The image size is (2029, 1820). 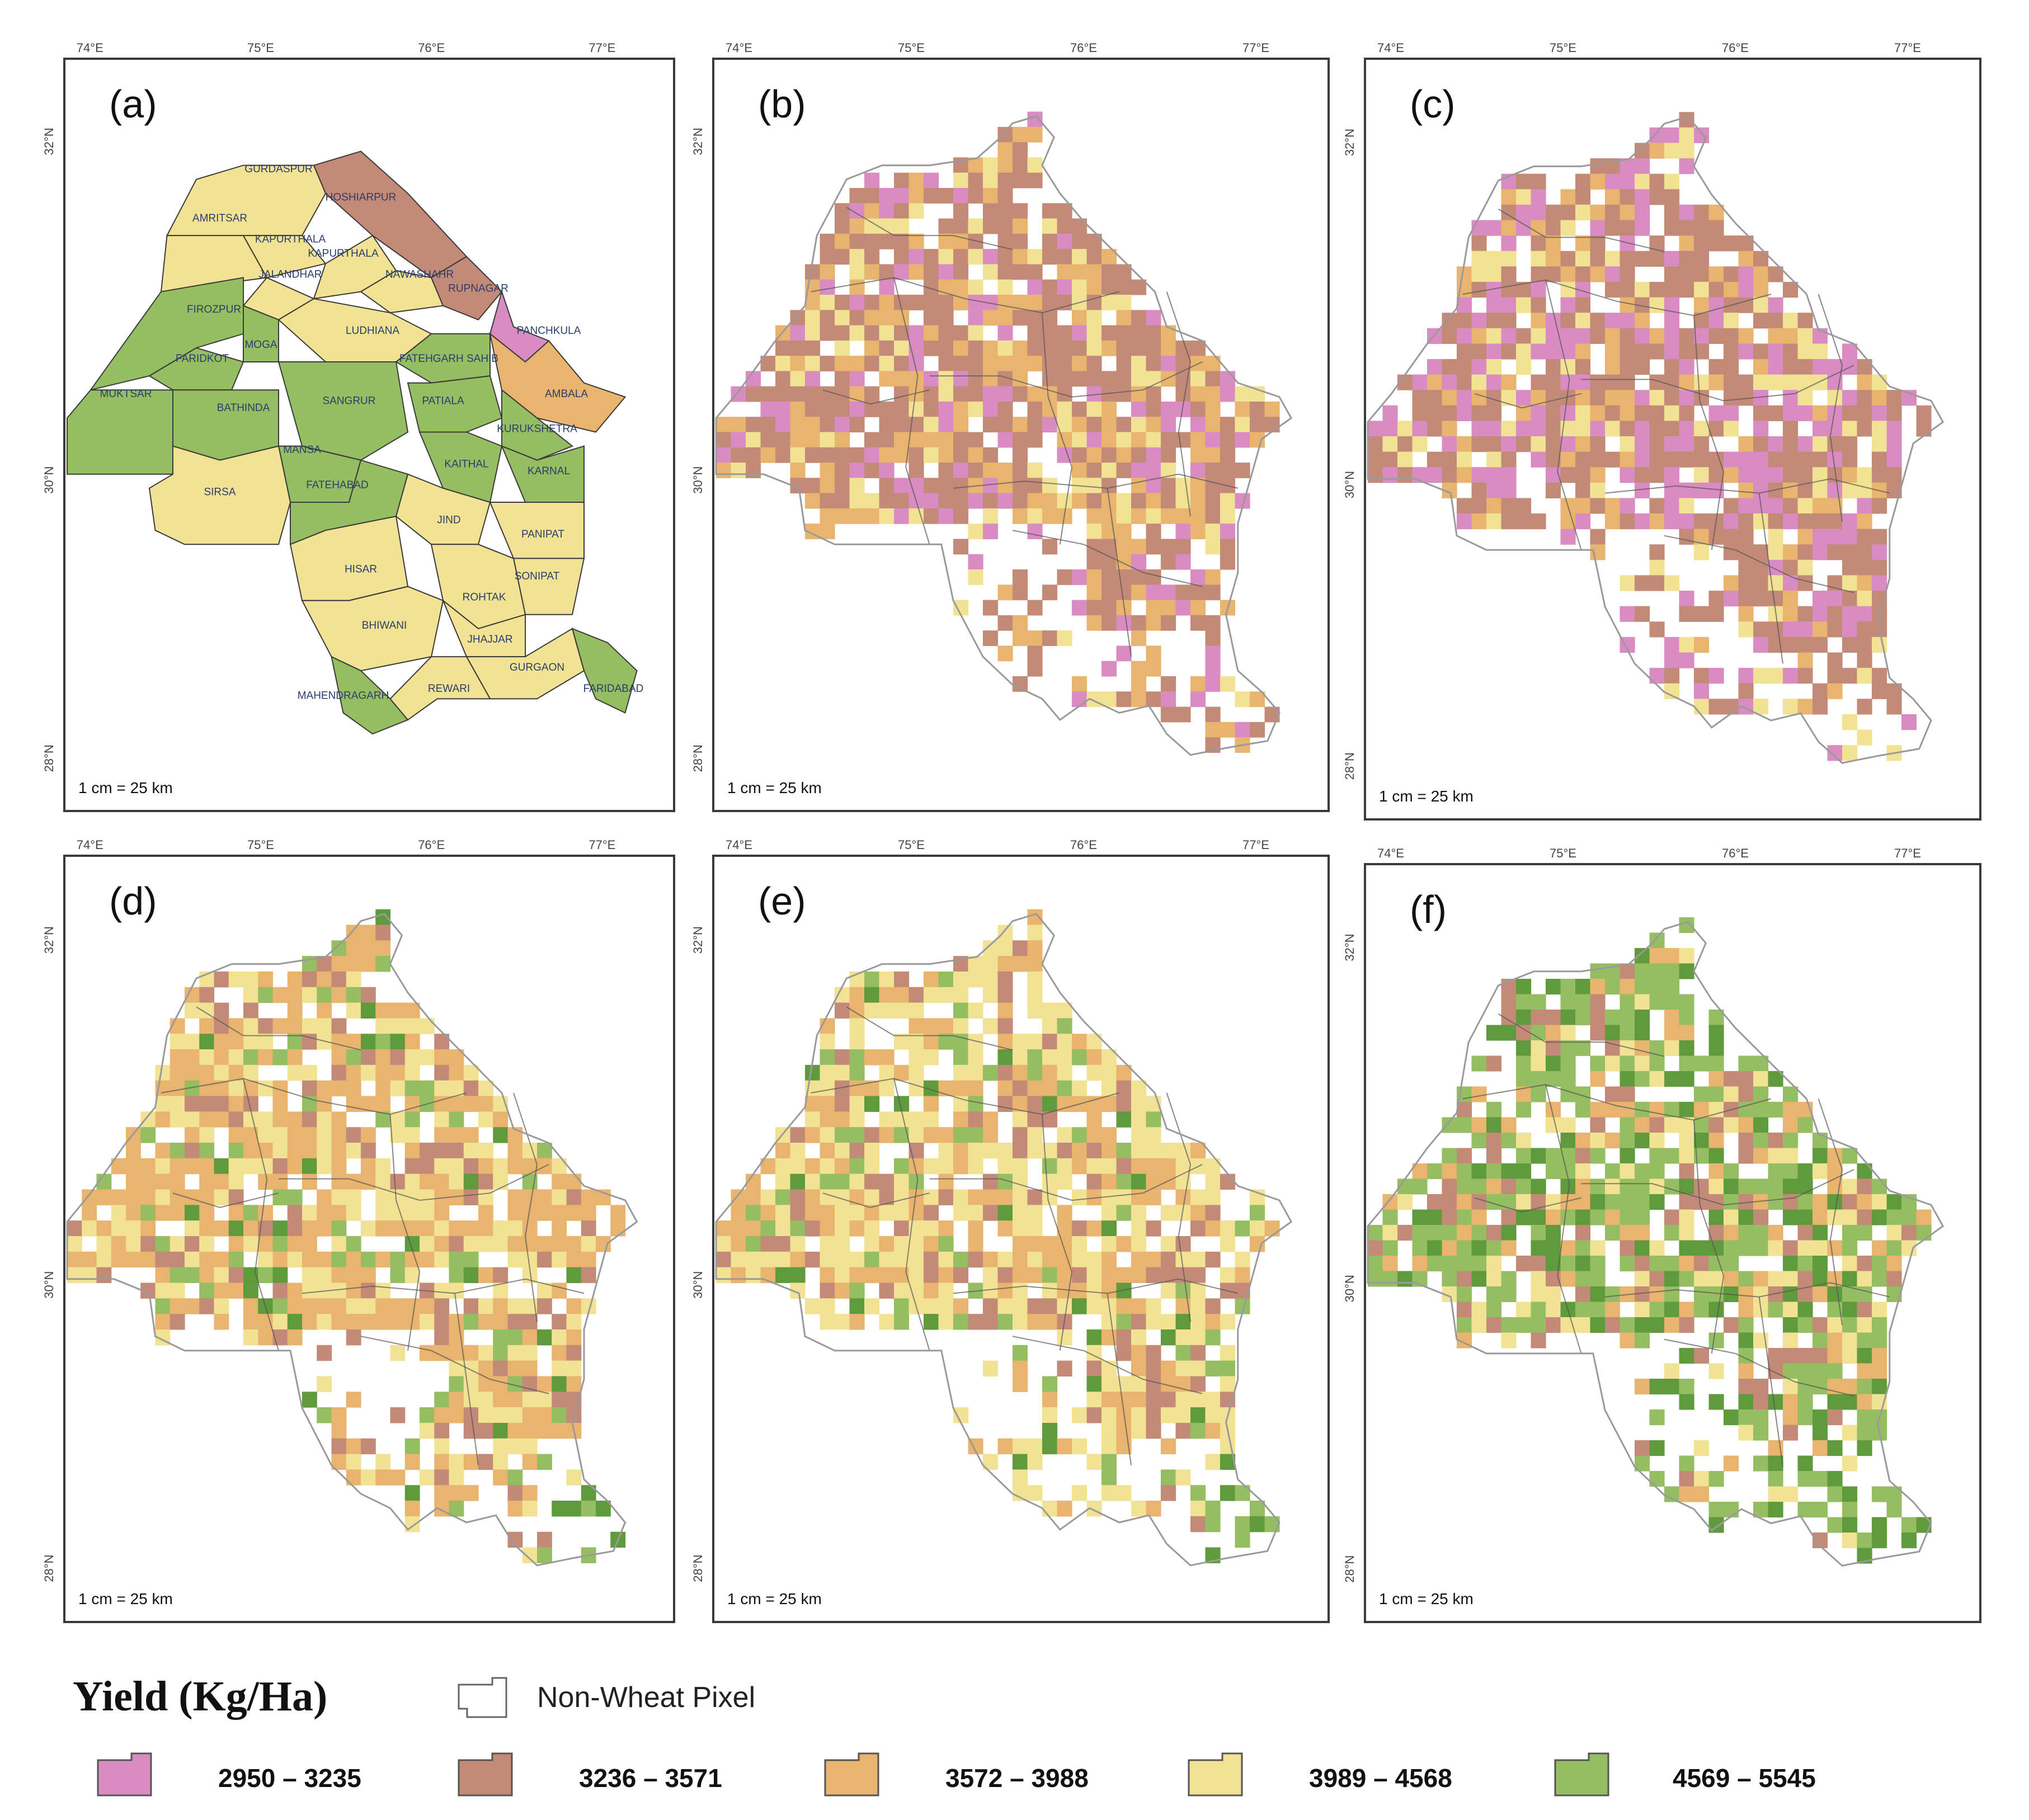 What do you see at coordinates (698, 141) in the screenshot?
I see `latitude-tick-label: 32°N` at bounding box center [698, 141].